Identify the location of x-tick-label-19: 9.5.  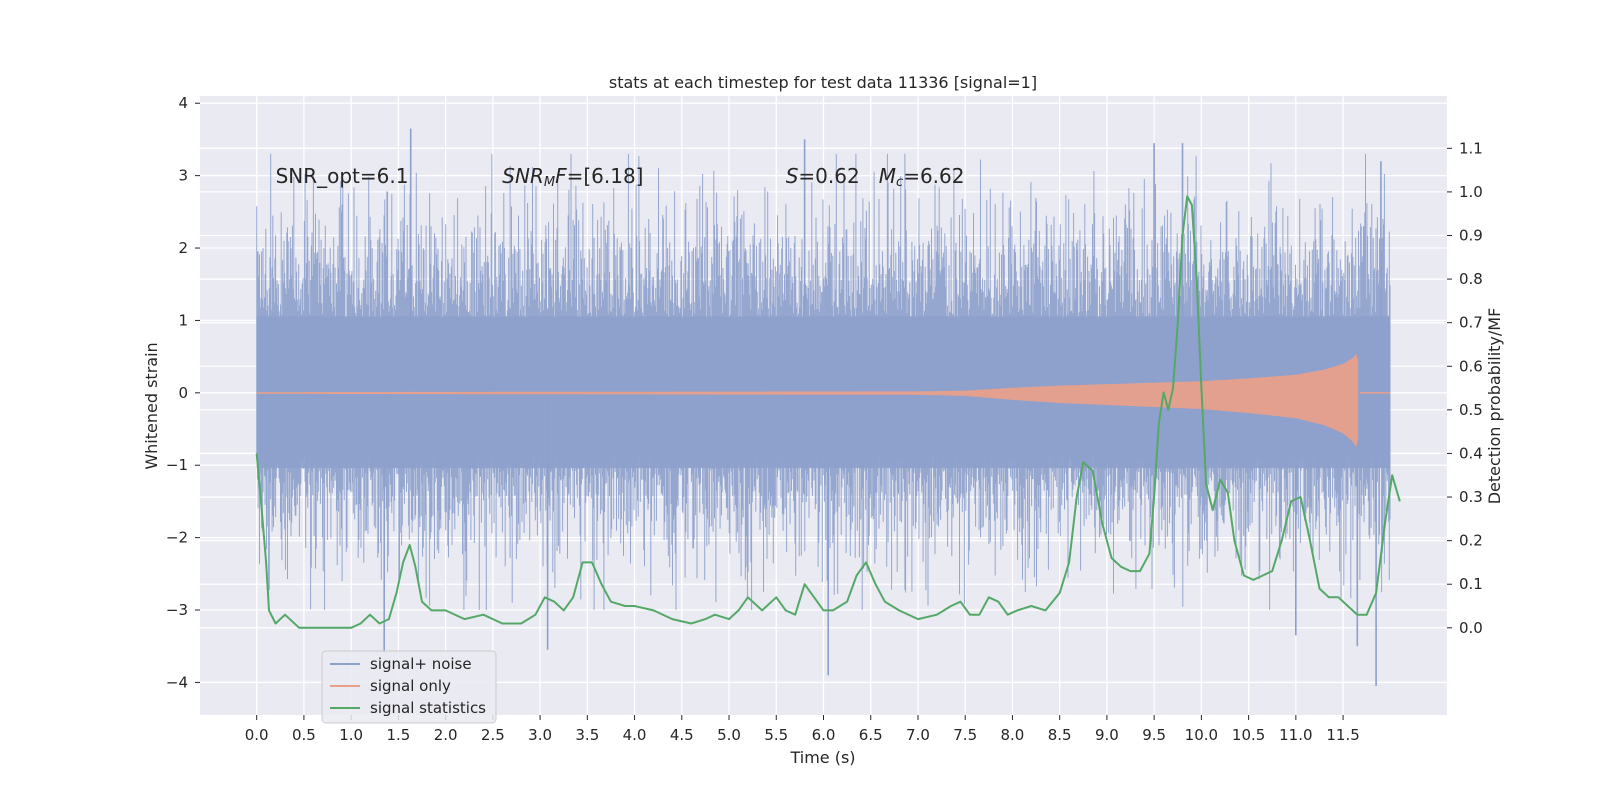
(1154, 735).